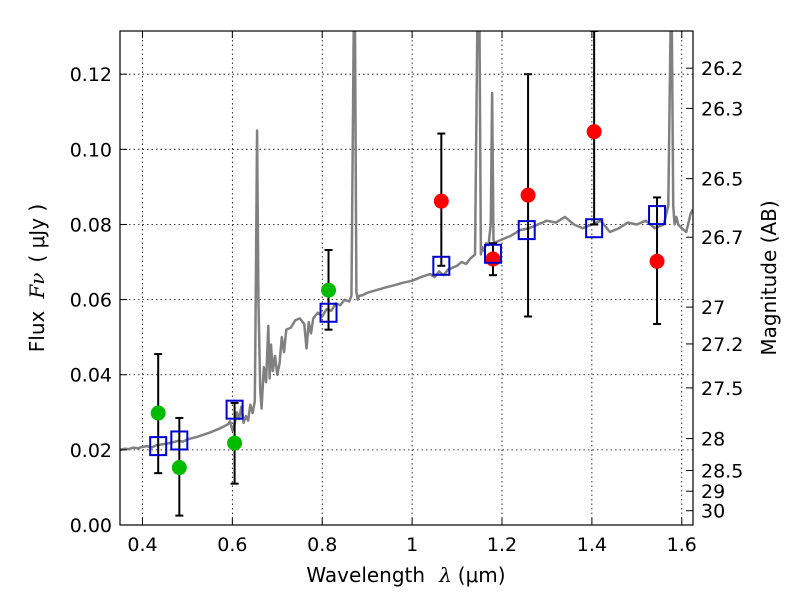  I want to click on y-tick-label: 0.04, so click(91, 376).